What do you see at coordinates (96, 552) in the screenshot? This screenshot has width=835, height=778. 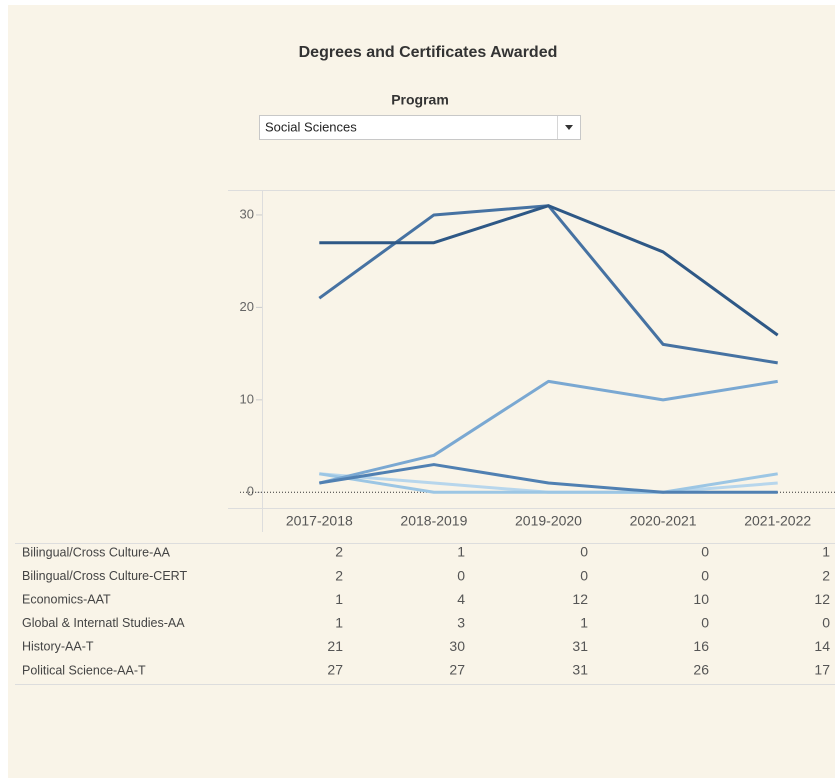 I see `row-label: Bilingual/Cross Culture-AA` at bounding box center [96, 552].